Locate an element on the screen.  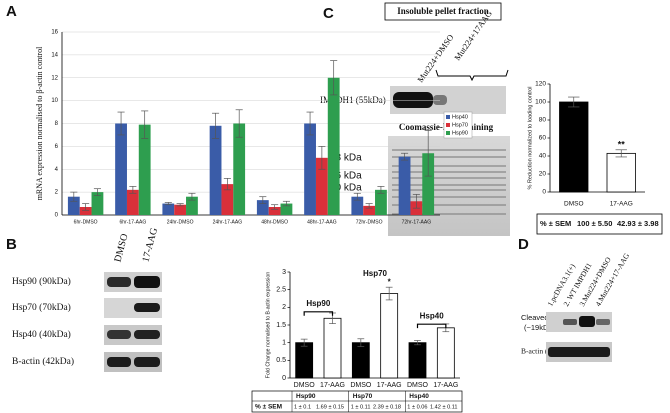
x-tick-label: 48hr-DMSO is located at coordinates (274, 222).